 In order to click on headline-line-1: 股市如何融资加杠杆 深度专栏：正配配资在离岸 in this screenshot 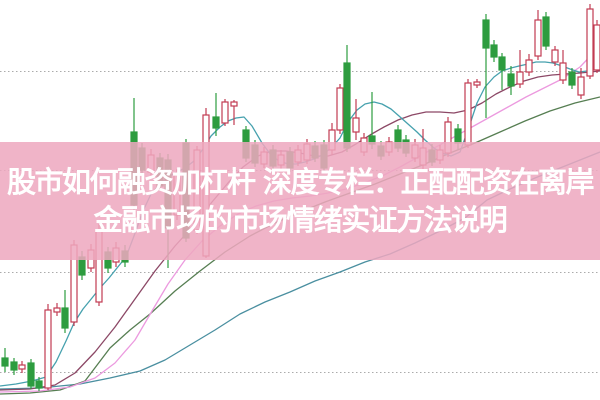, I will do `click(300, 182)`.